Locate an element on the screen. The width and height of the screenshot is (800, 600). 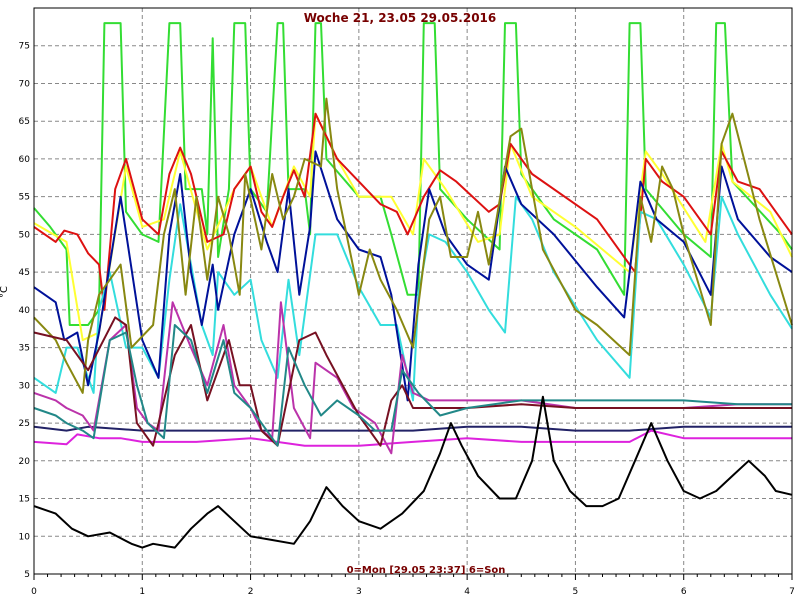
y-tick-label: 5 is located at coordinates (27, 575).